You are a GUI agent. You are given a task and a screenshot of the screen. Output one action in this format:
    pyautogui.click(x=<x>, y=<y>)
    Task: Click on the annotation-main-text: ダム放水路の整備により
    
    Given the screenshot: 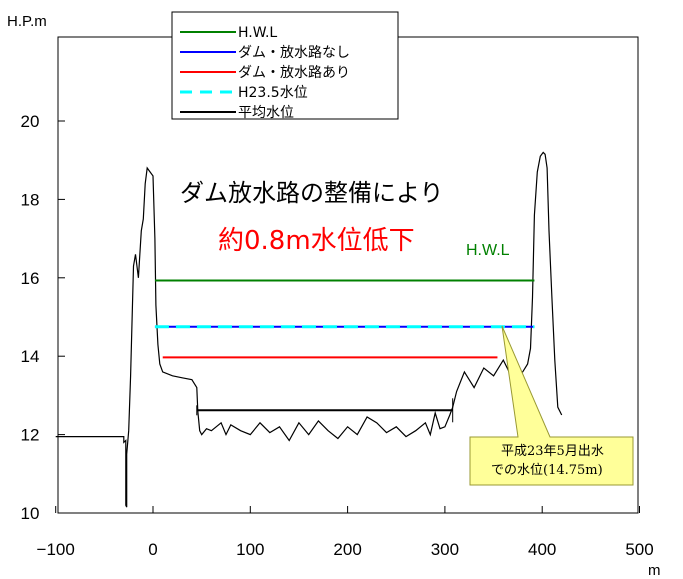 What is the action you would take?
    pyautogui.click(x=312, y=193)
    